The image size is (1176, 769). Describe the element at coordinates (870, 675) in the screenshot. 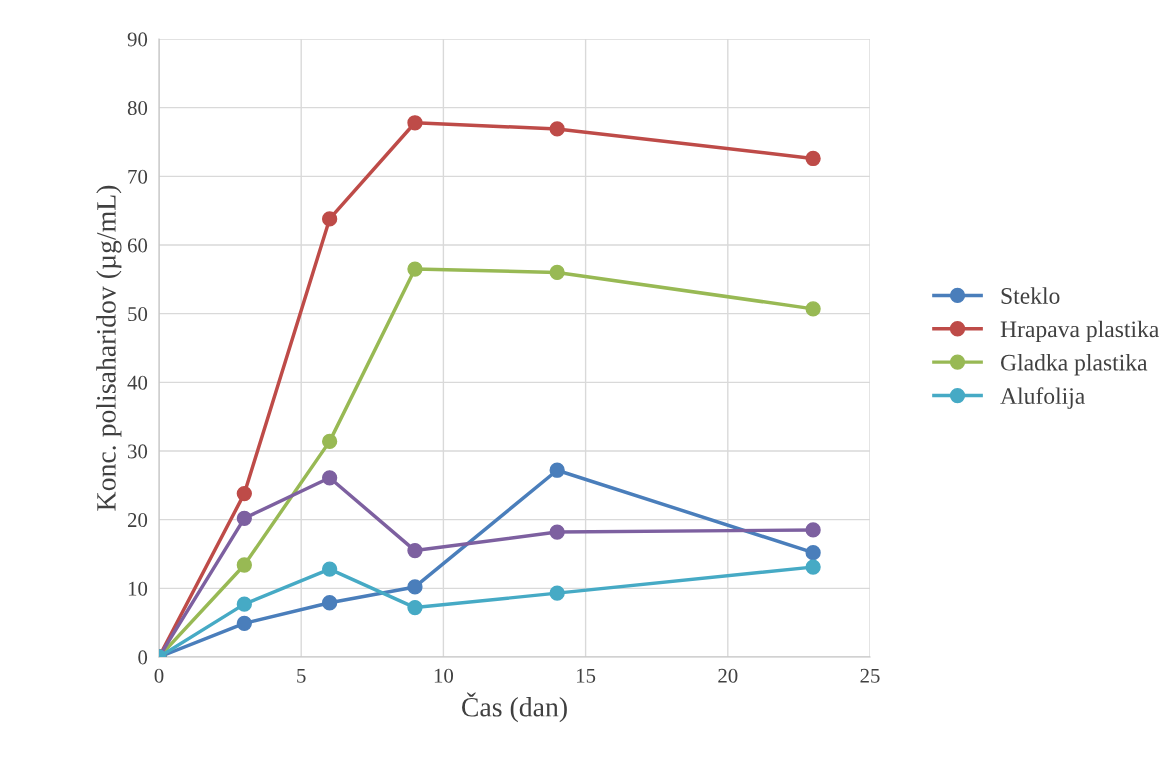

I see `x-tick-label: 25` at that location.